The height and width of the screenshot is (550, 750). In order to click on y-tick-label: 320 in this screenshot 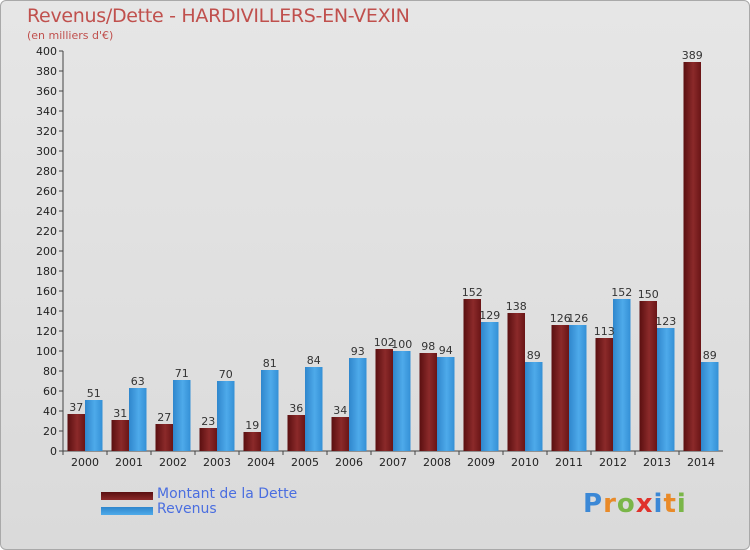, I will do `click(46, 131)`.